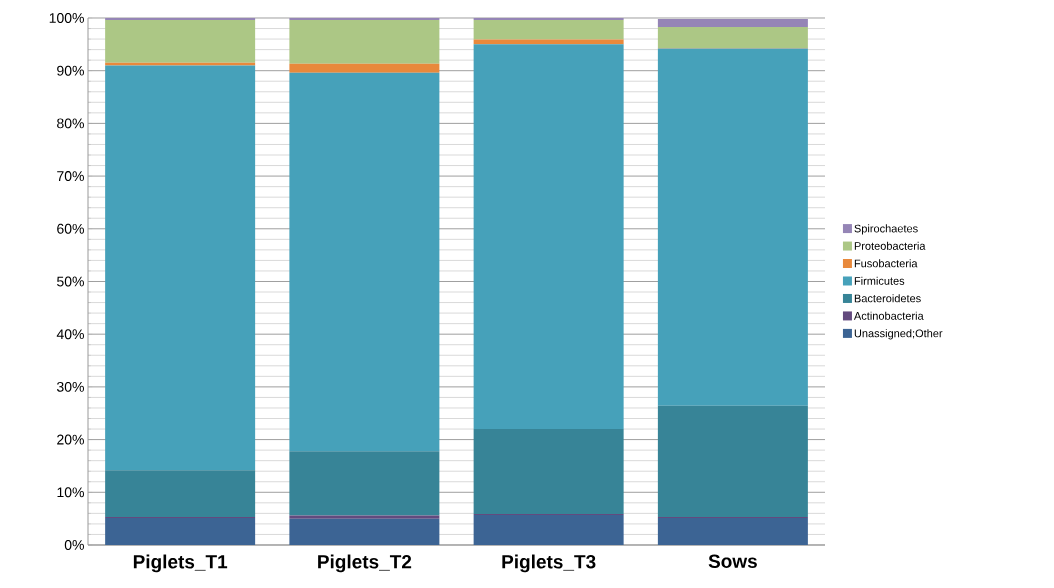 This screenshot has height=588, width=1054. What do you see at coordinates (70, 386) in the screenshot?
I see `y-tick-label: 30%` at bounding box center [70, 386].